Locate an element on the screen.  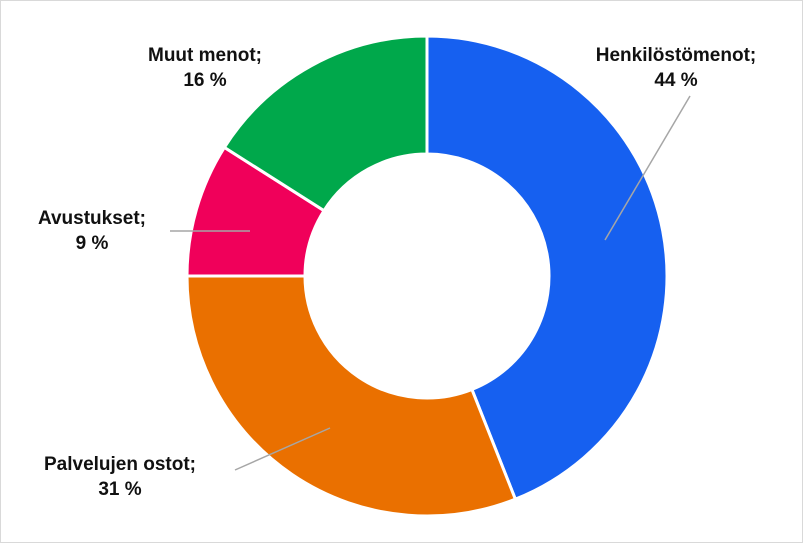
slice-value-label: 9 % is located at coordinates (92, 243).